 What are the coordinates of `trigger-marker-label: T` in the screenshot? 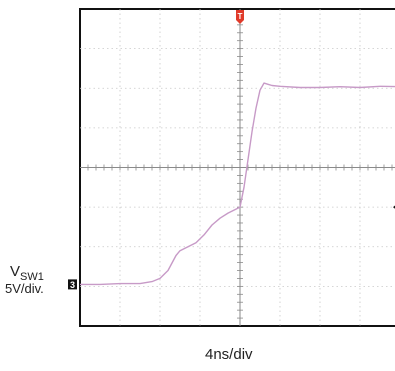 It's located at (240, 16).